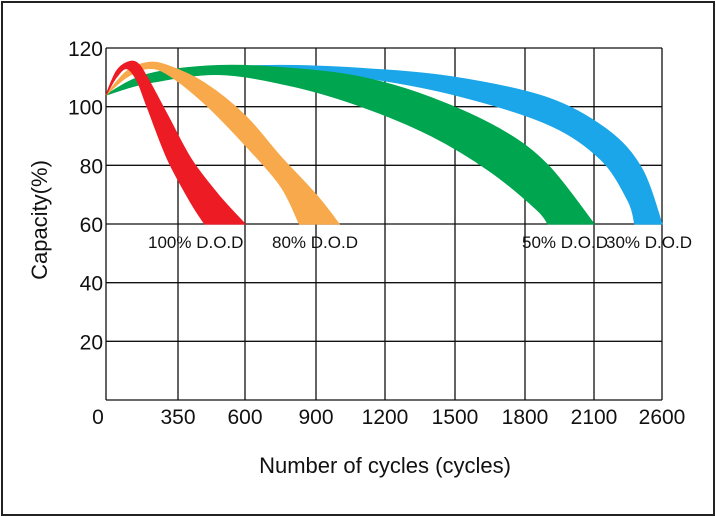 This screenshot has height=517, width=716. I want to click on x-tick-label: 900, so click(315, 417).